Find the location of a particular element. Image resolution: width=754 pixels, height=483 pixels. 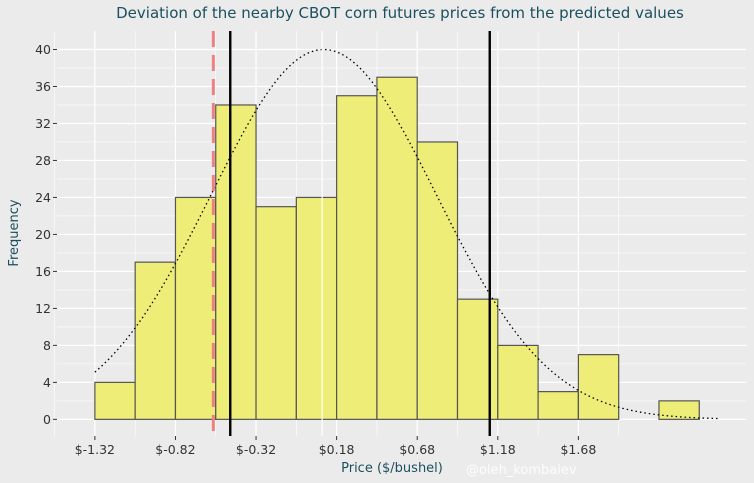

y-tick-label: 12 is located at coordinates (43, 308).